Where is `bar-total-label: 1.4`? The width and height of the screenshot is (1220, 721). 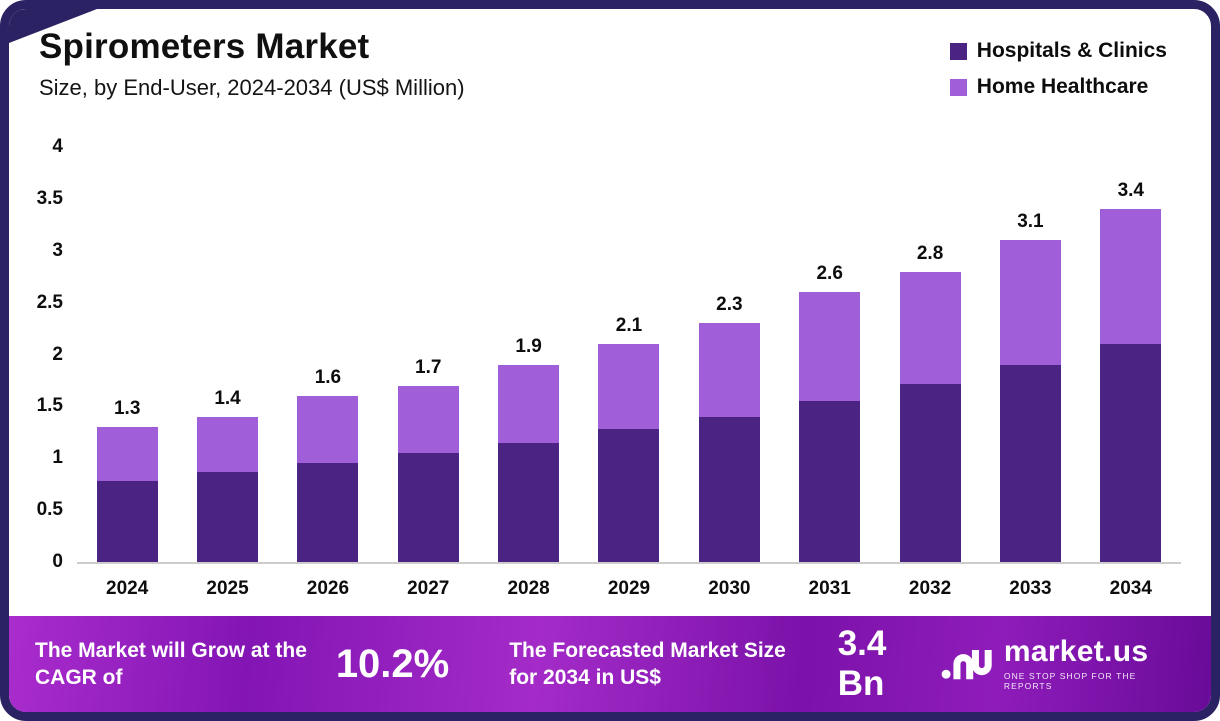
bar-total-label: 1.4 is located at coordinates (227, 398).